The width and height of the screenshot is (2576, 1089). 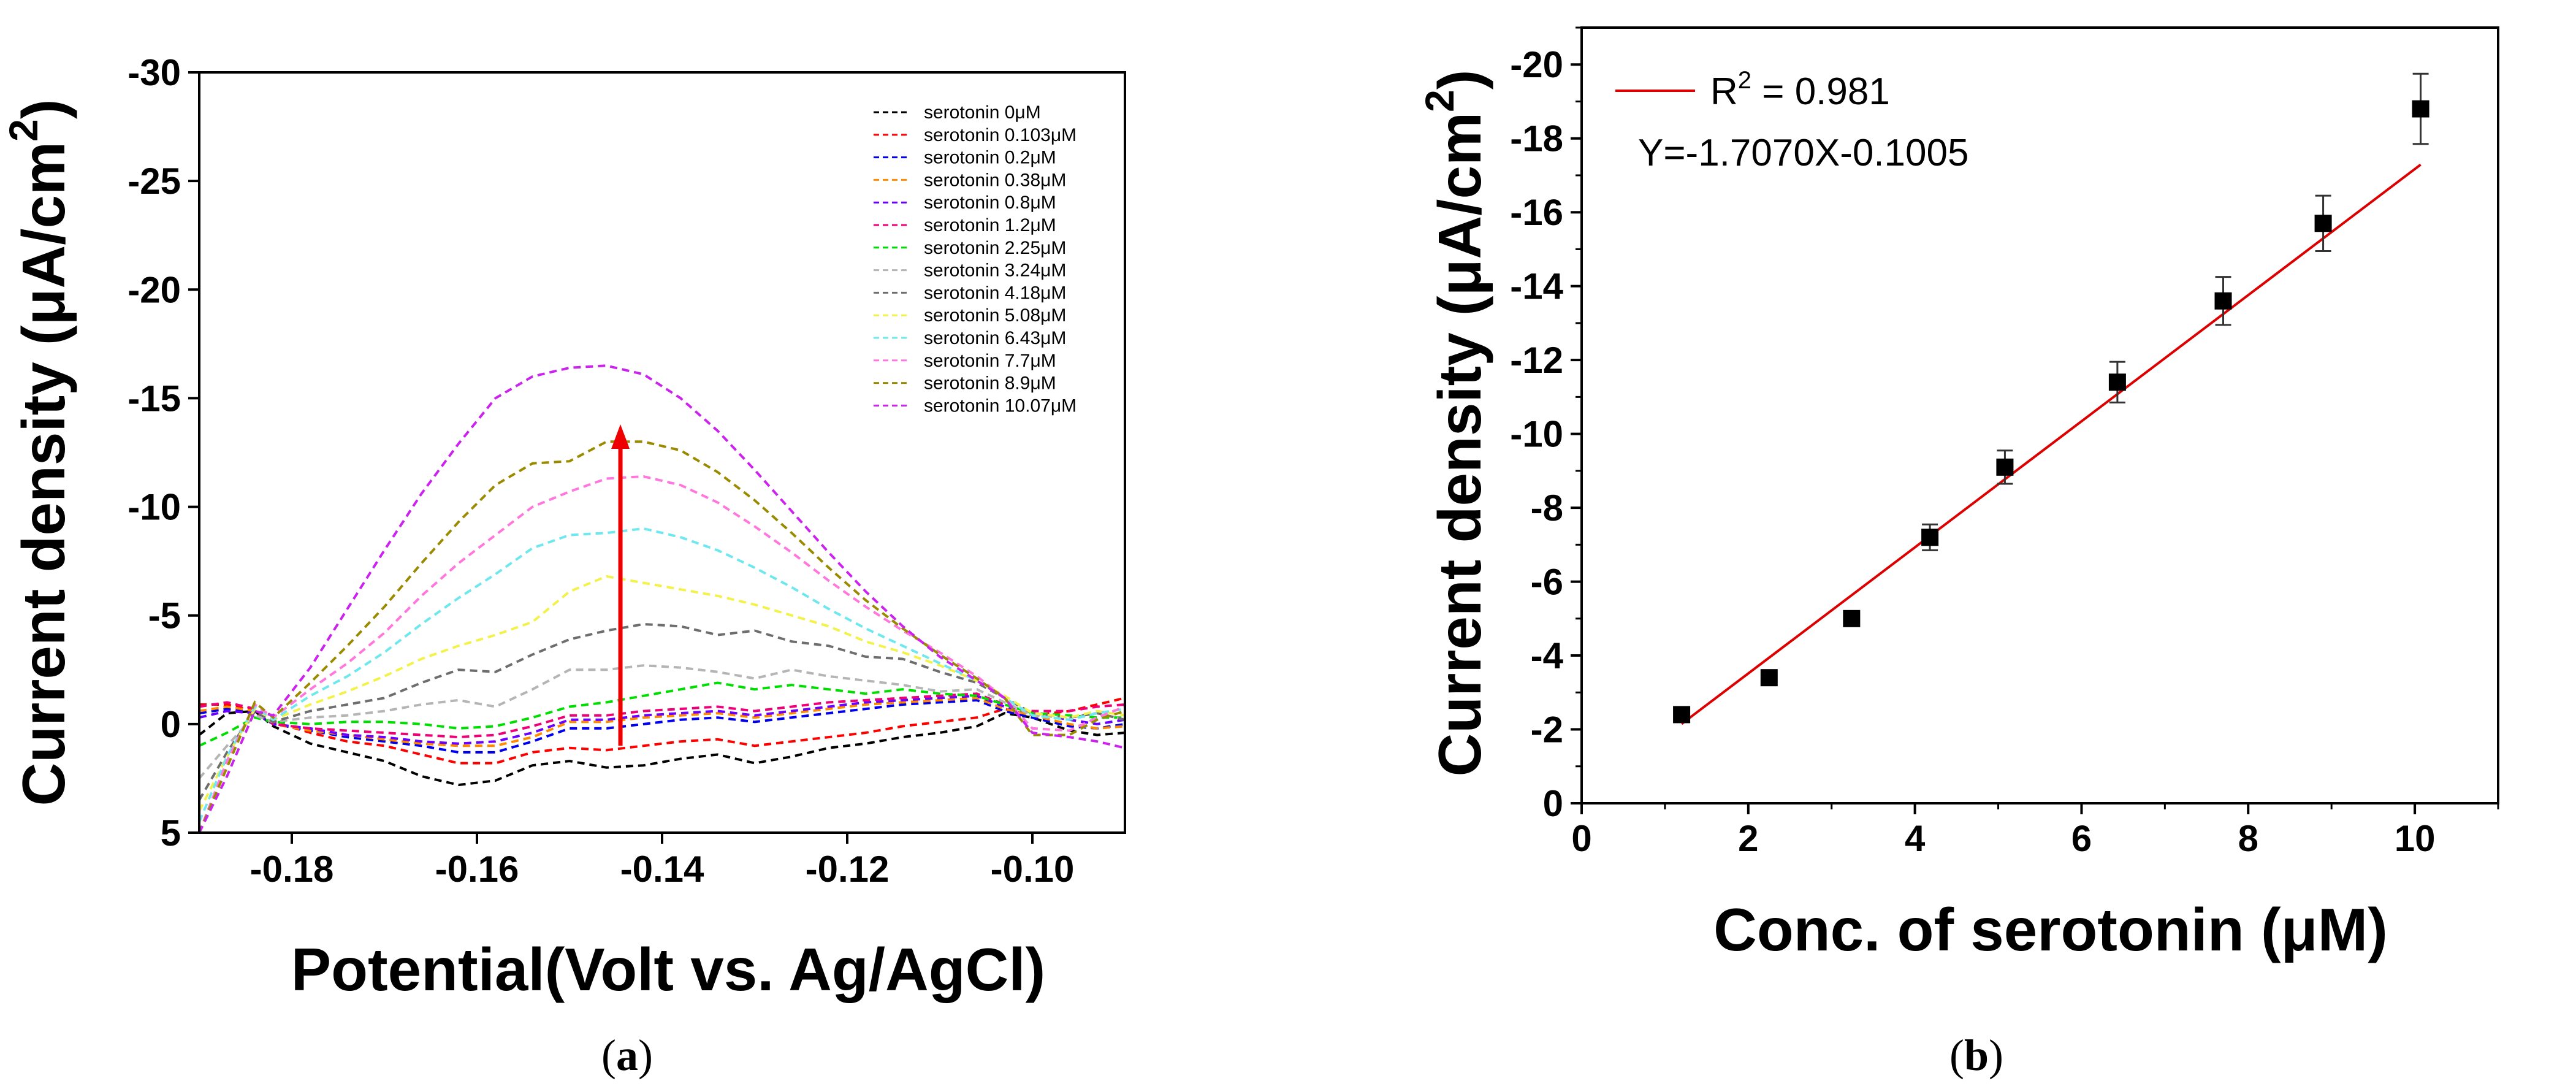 I want to click on panel-a-y-axis-title: Current density (μA/cm2), so click(x=39, y=452).